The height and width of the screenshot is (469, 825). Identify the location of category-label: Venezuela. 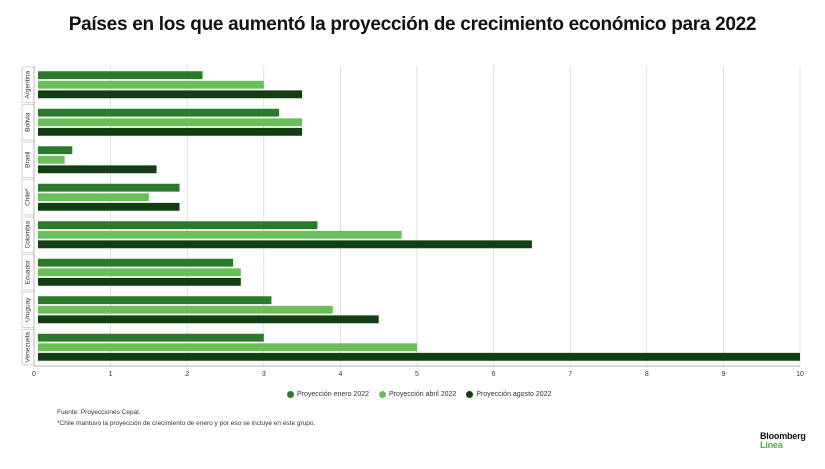
(28, 347).